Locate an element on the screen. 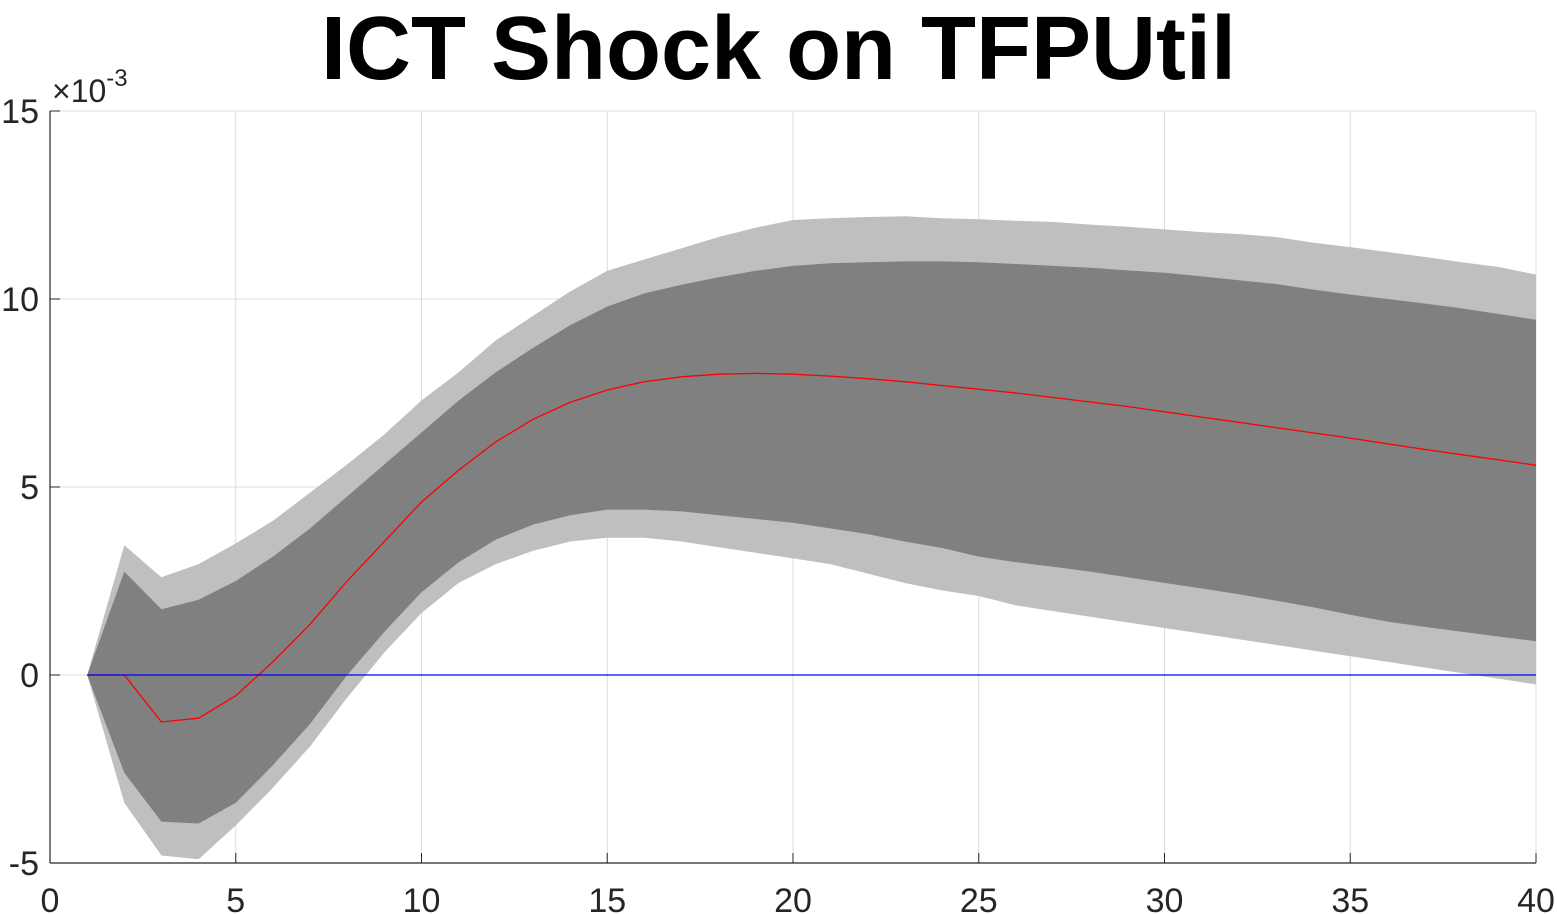  x-tick-label: 0 is located at coordinates (50, 898).